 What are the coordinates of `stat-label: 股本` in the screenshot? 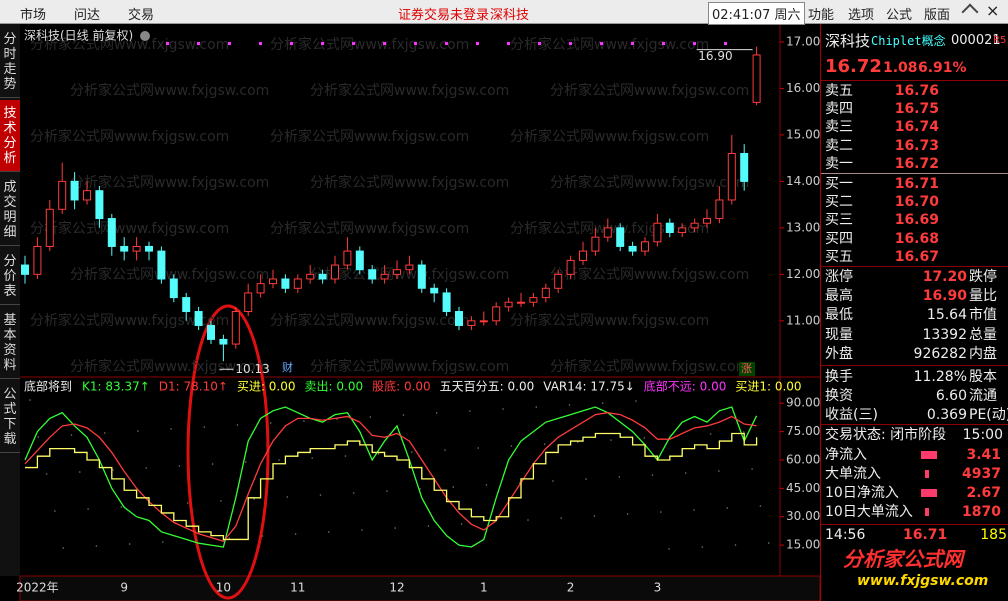 It's located at (983, 377).